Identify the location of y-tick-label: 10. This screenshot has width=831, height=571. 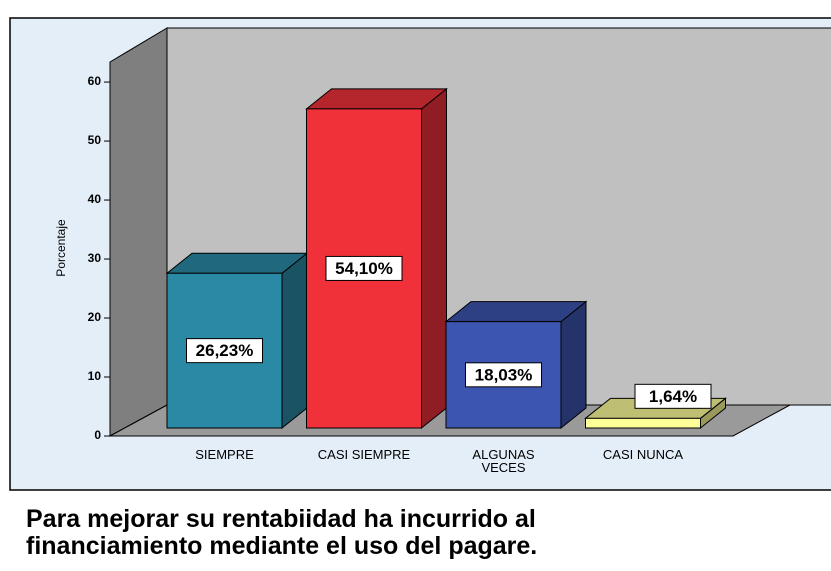
(95, 376).